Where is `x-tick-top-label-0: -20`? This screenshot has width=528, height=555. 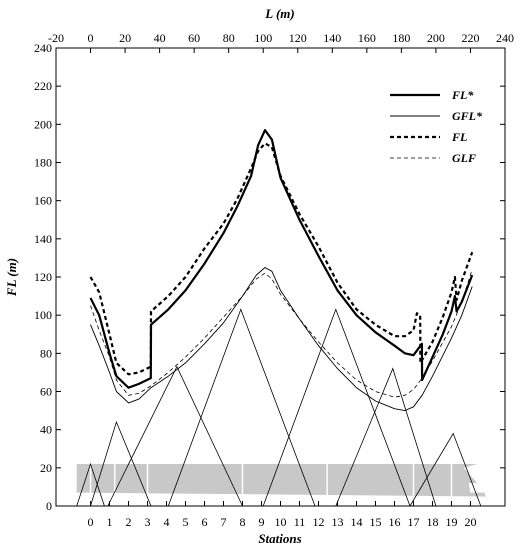
x-tick-top-label-0: -20 is located at coordinates (56, 38).